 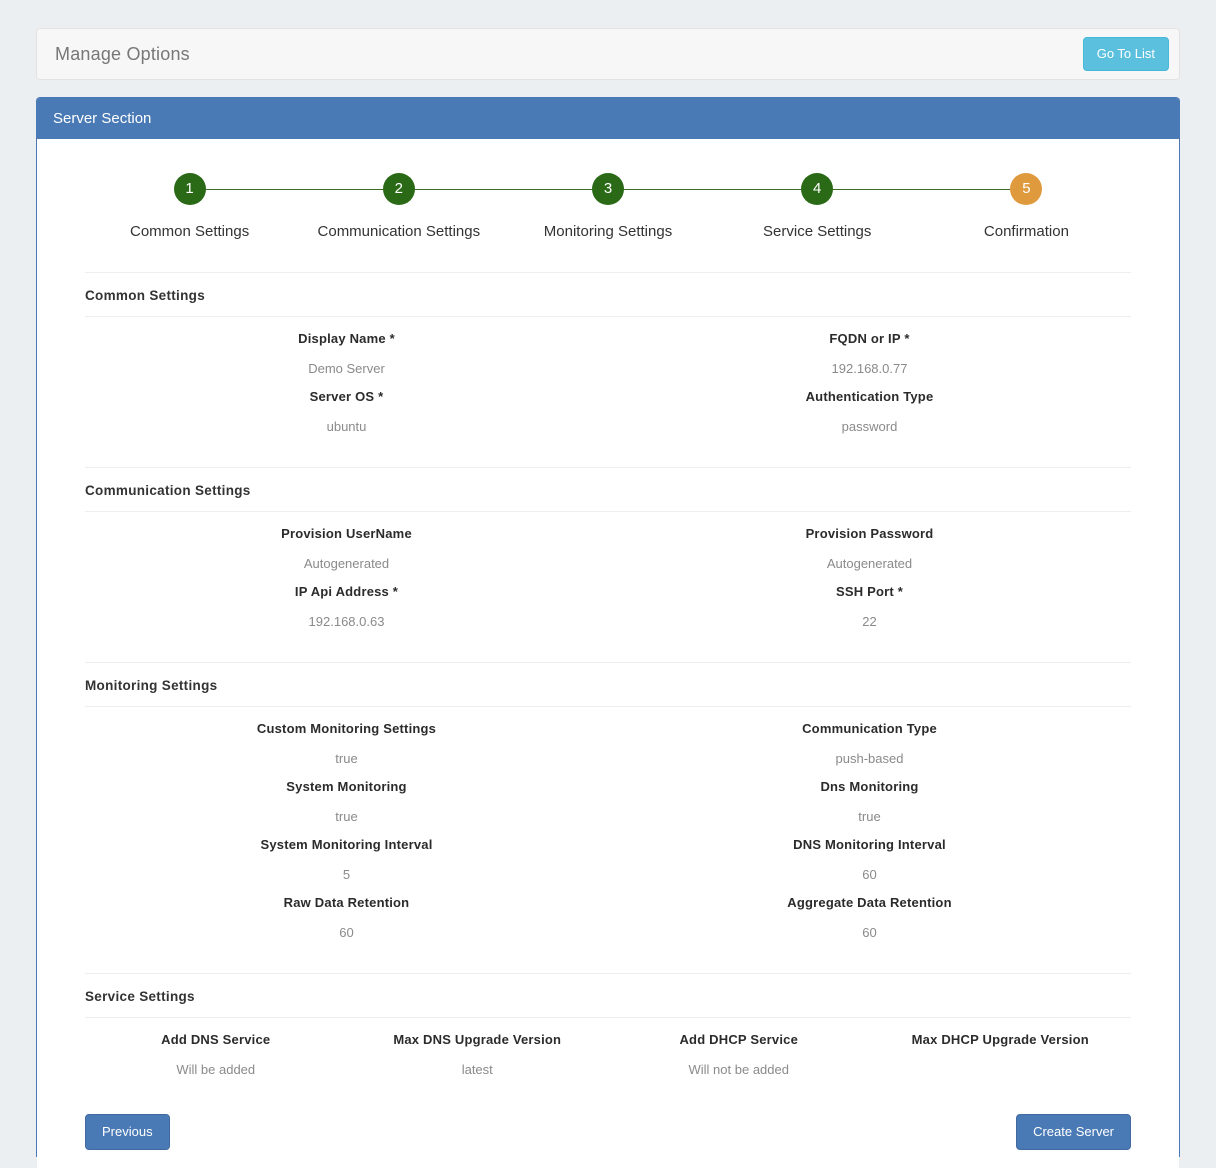 I want to click on wizard-footer: Previous Create Server, so click(x=608, y=1129).